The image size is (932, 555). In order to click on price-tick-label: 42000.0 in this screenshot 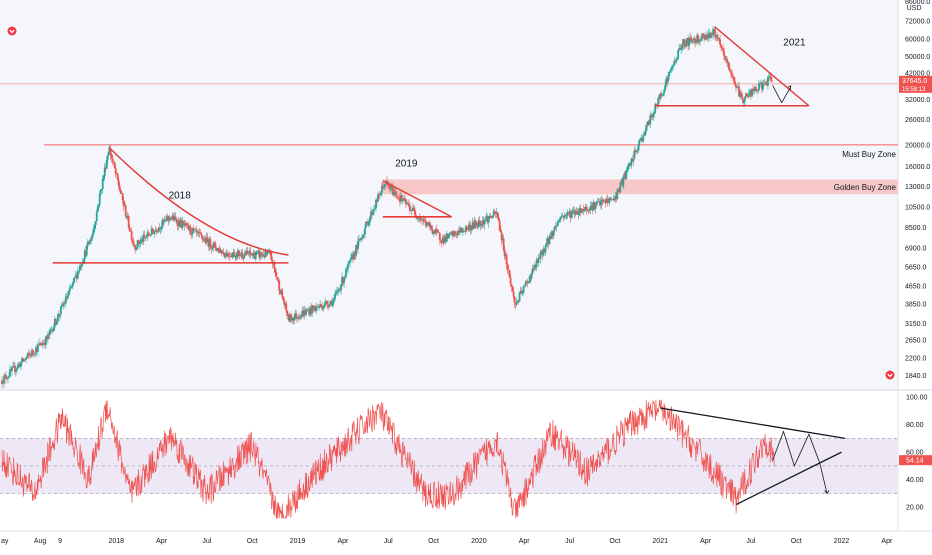, I will do `click(917, 74)`.